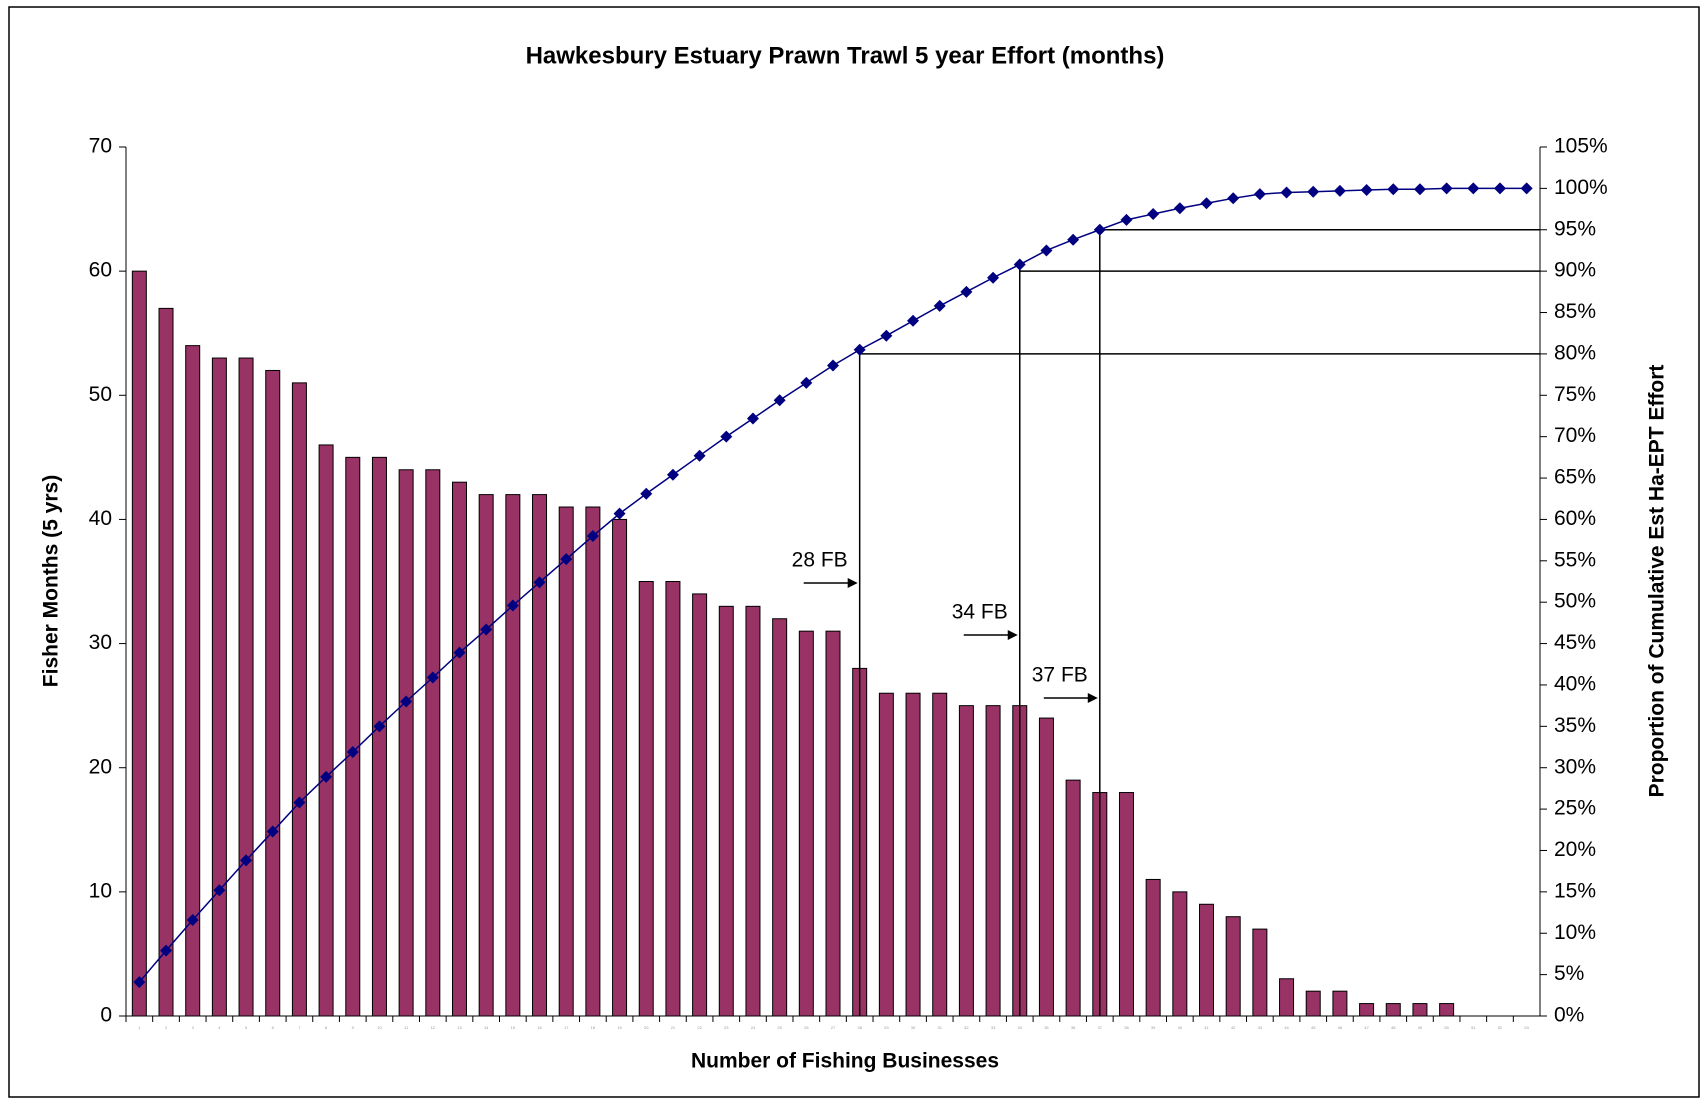 The image size is (1707, 1104). I want to click on x-tick-label: 19, so click(619, 1027).